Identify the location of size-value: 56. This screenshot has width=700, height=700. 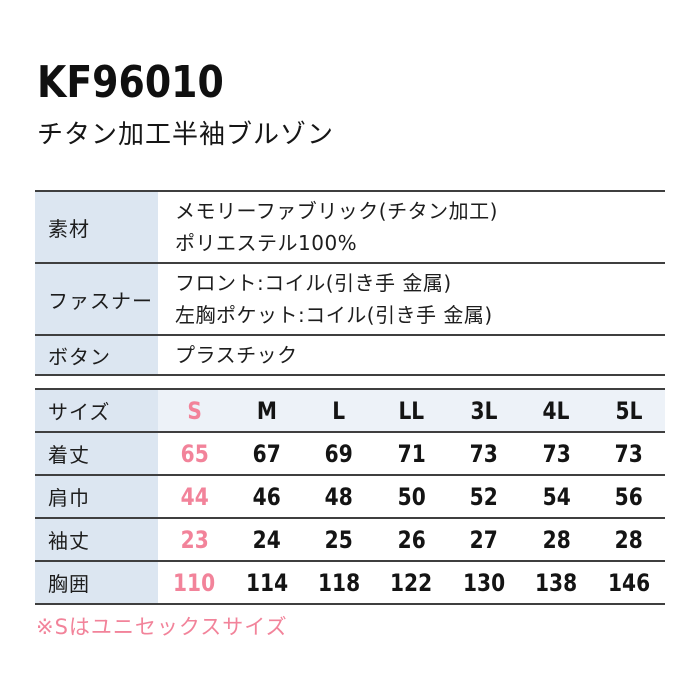
(629, 497).